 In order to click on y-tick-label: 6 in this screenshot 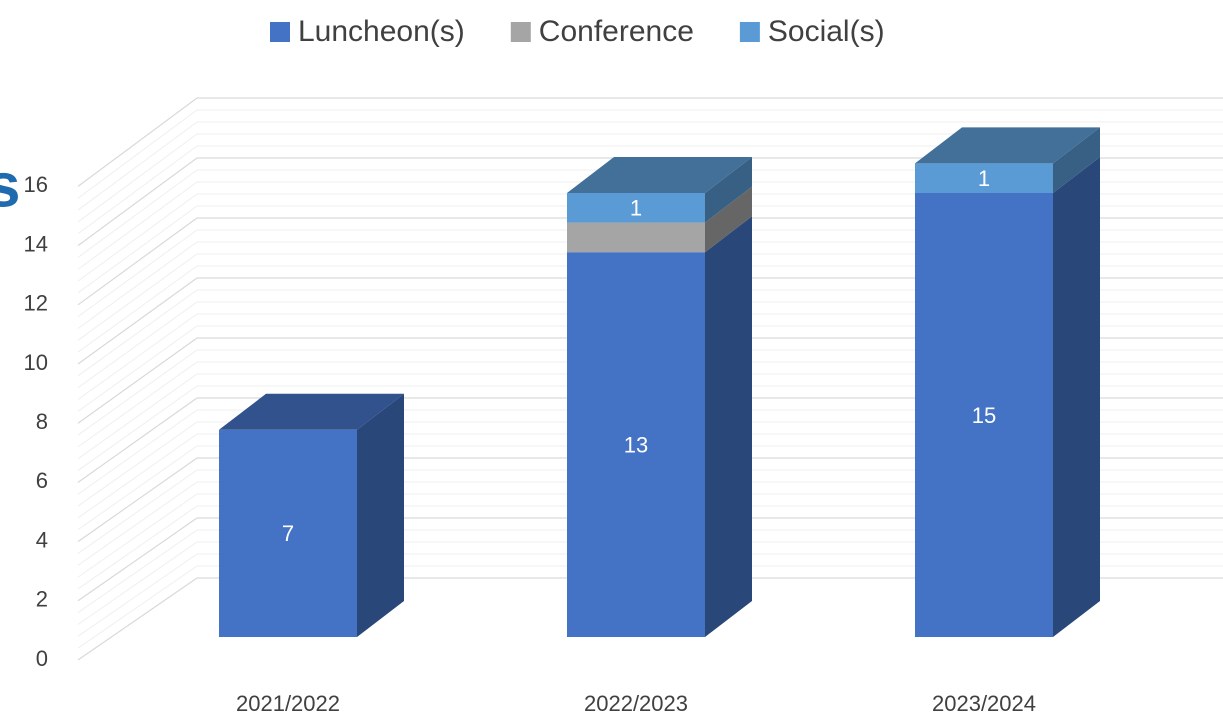, I will do `click(42, 480)`.